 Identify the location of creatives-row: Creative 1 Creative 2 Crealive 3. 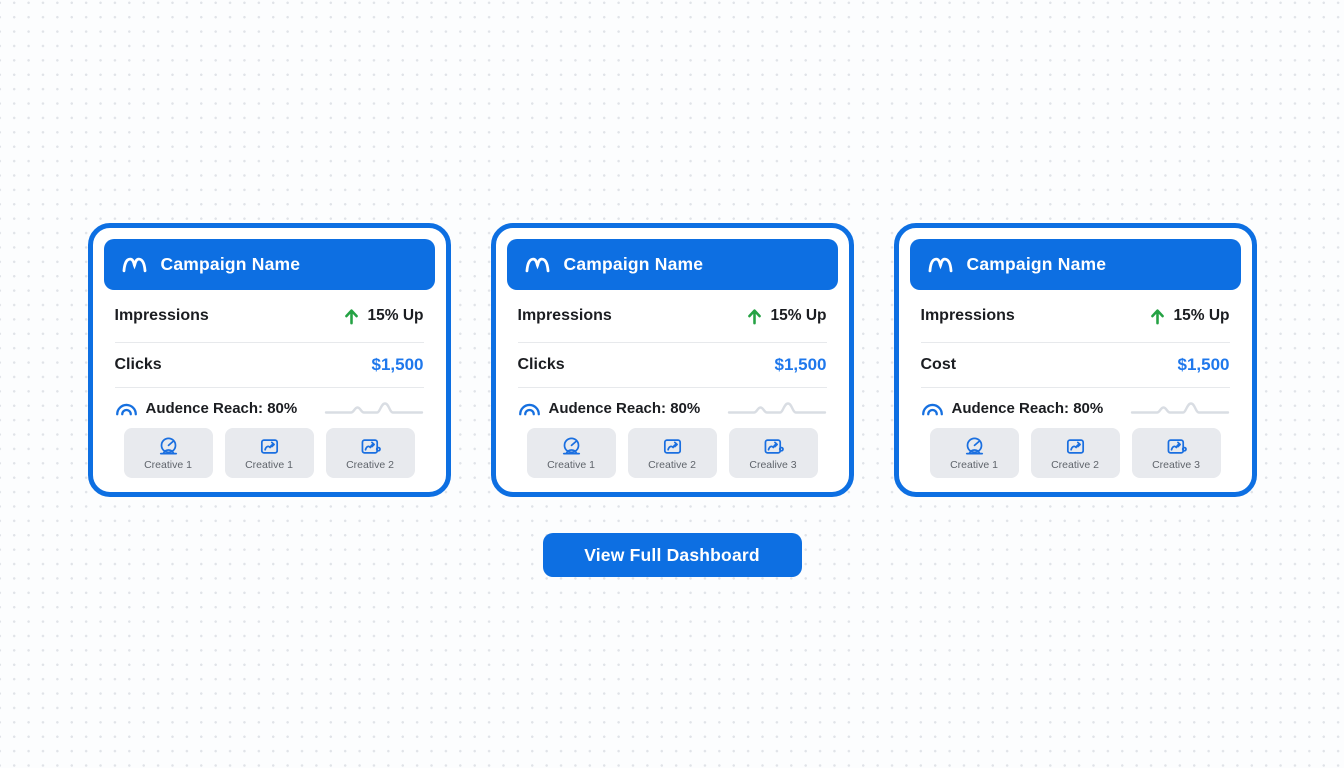
(672, 453).